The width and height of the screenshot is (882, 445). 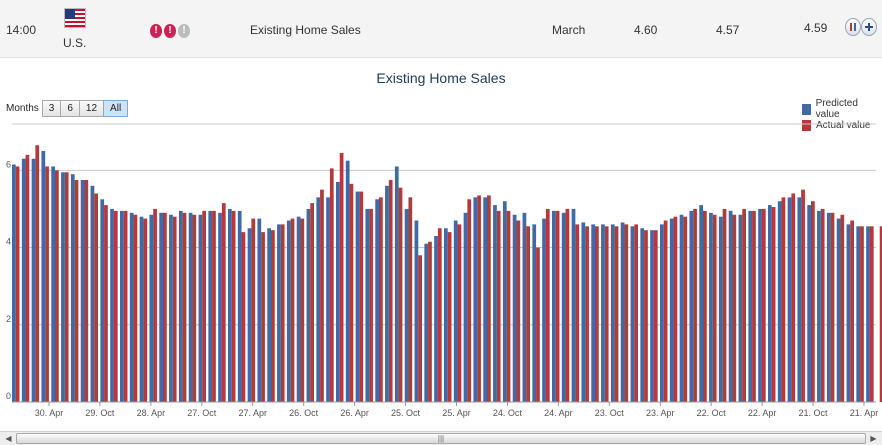 I want to click on scrollbar-thumb: |||, so click(x=441, y=438).